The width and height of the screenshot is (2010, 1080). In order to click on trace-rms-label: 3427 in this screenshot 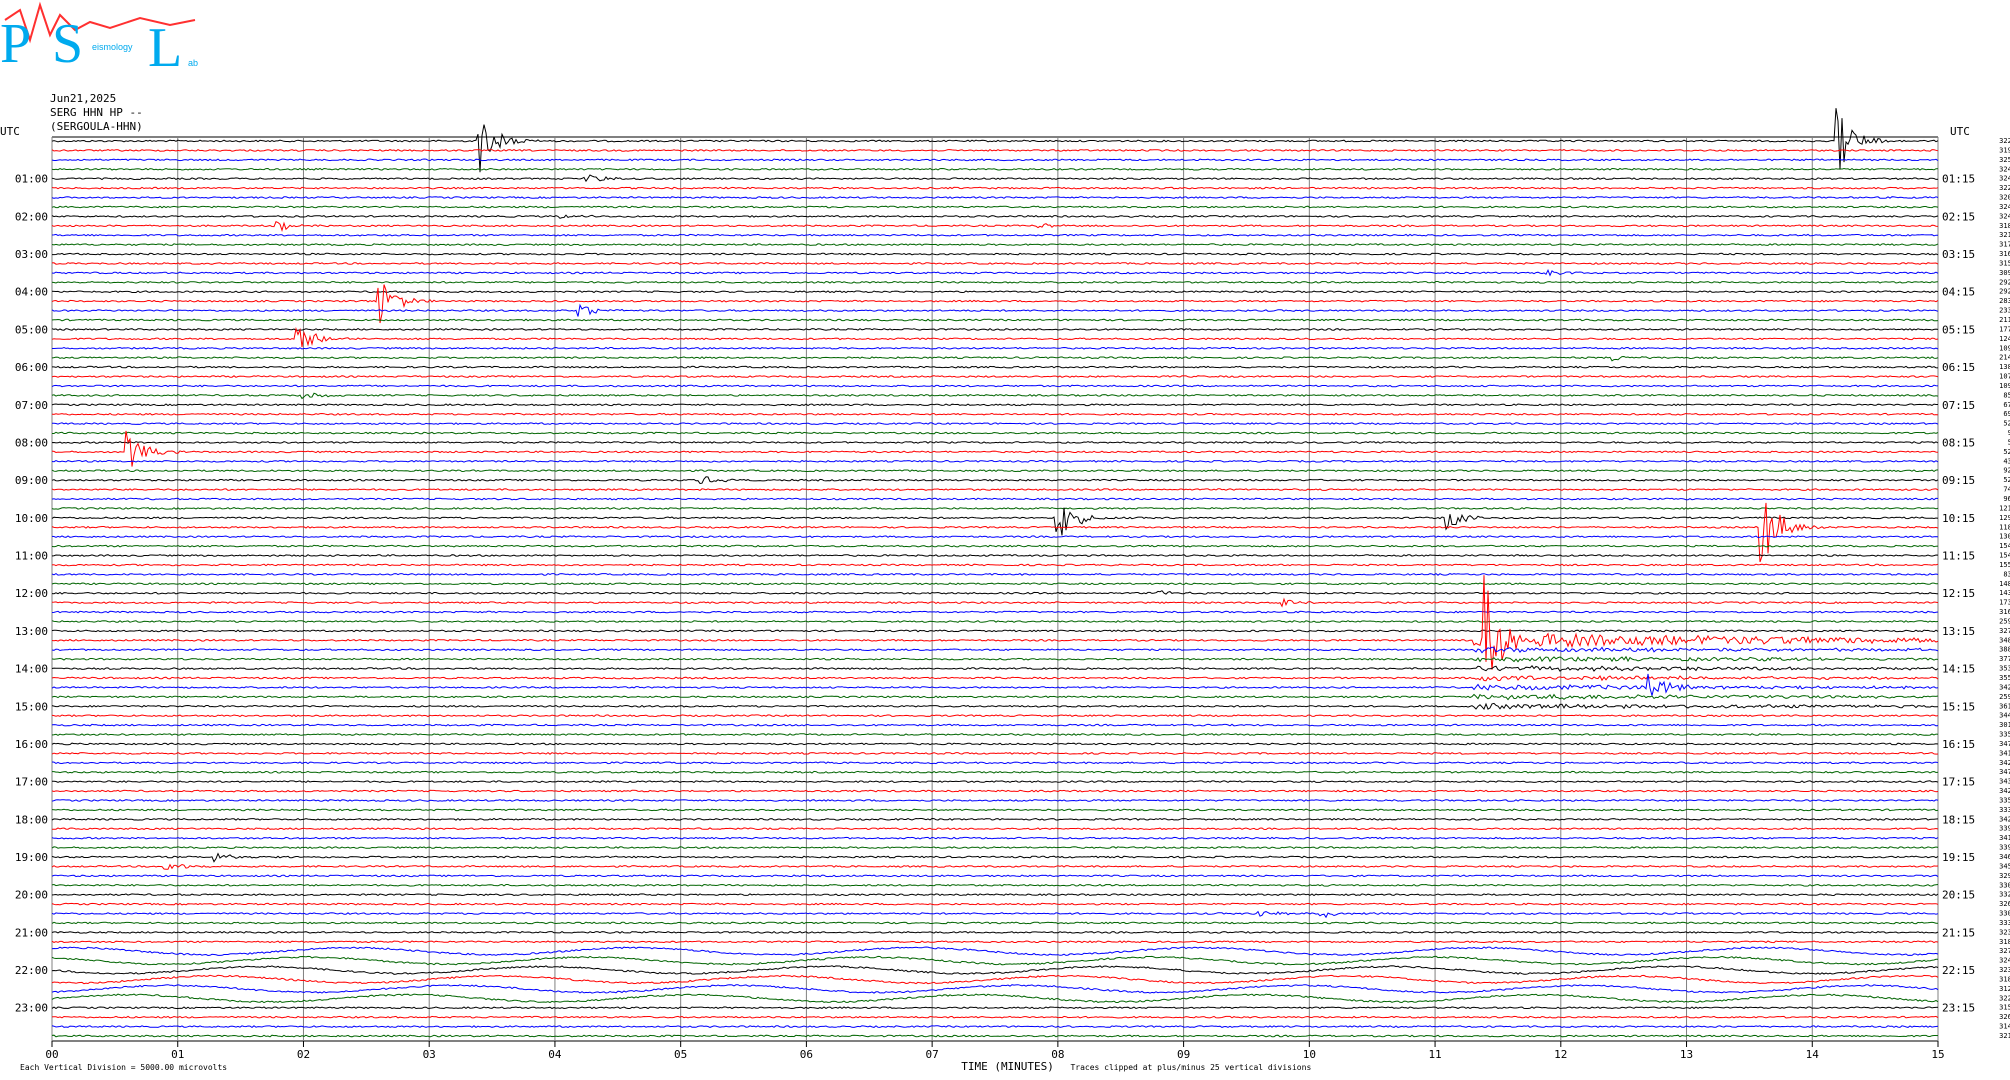, I will do `click(2004, 763)`.